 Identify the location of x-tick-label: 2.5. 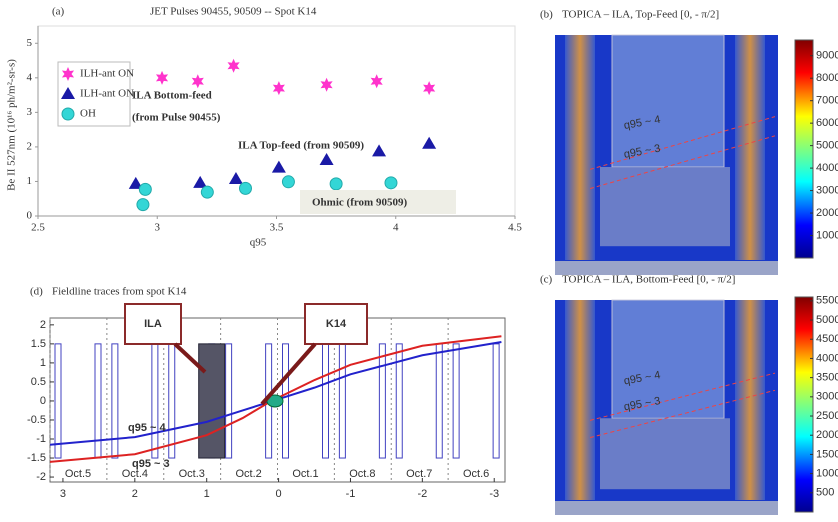
(38, 228).